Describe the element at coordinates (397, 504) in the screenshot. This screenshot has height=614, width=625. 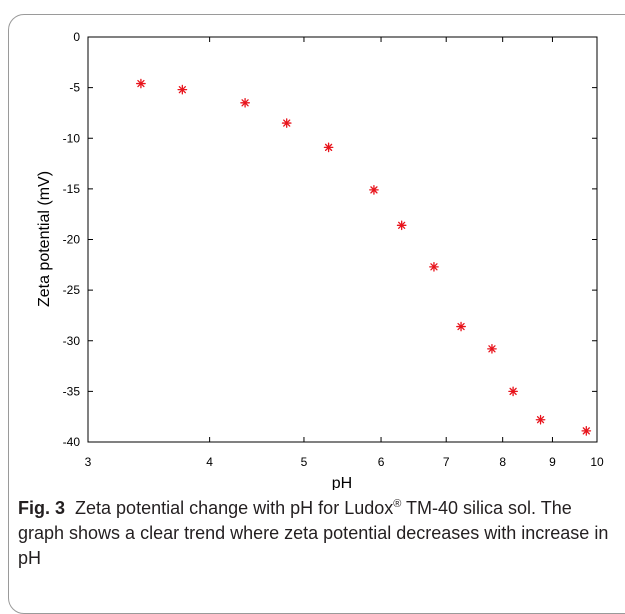
I see `caption-registered-mark: ®` at that location.